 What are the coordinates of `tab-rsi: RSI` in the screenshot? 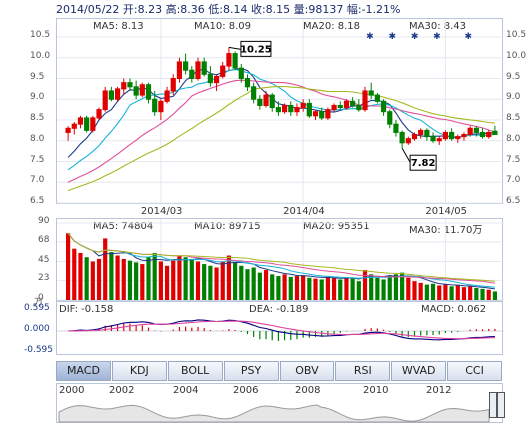 It's located at (363, 371).